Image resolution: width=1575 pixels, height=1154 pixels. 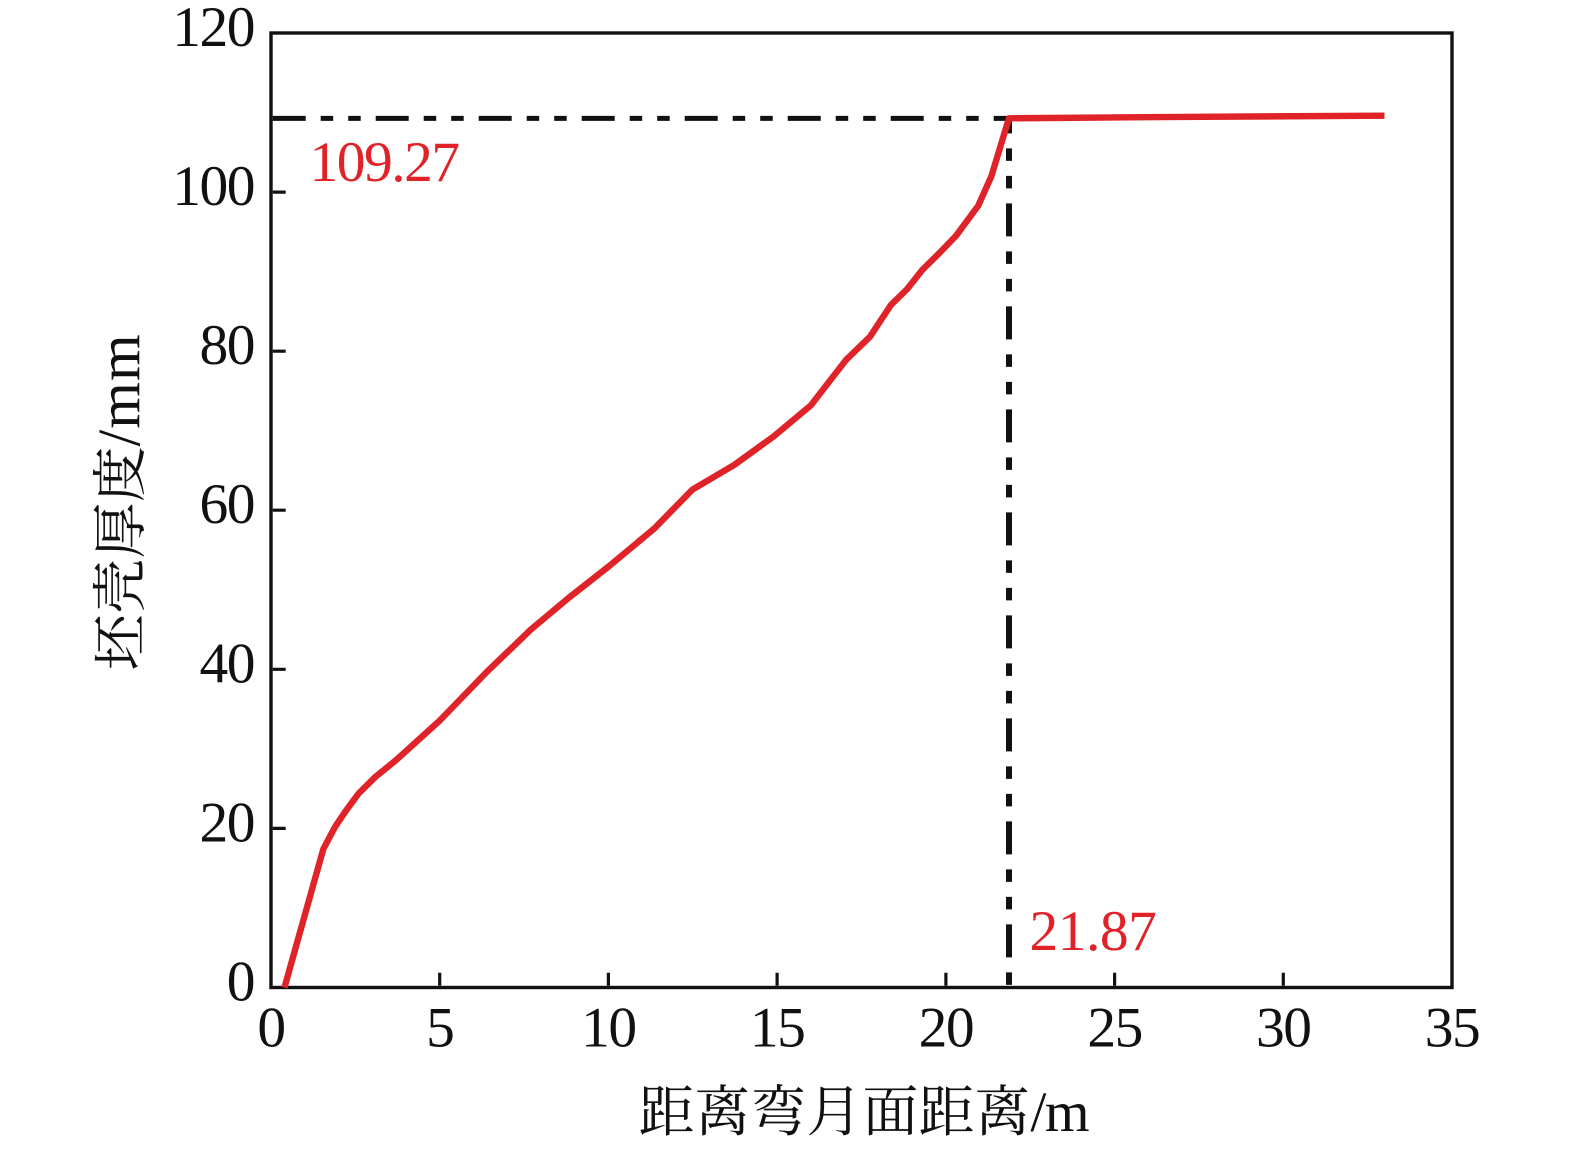 What do you see at coordinates (120, 389) in the screenshot?
I see `svg-text: /mm` at bounding box center [120, 389].